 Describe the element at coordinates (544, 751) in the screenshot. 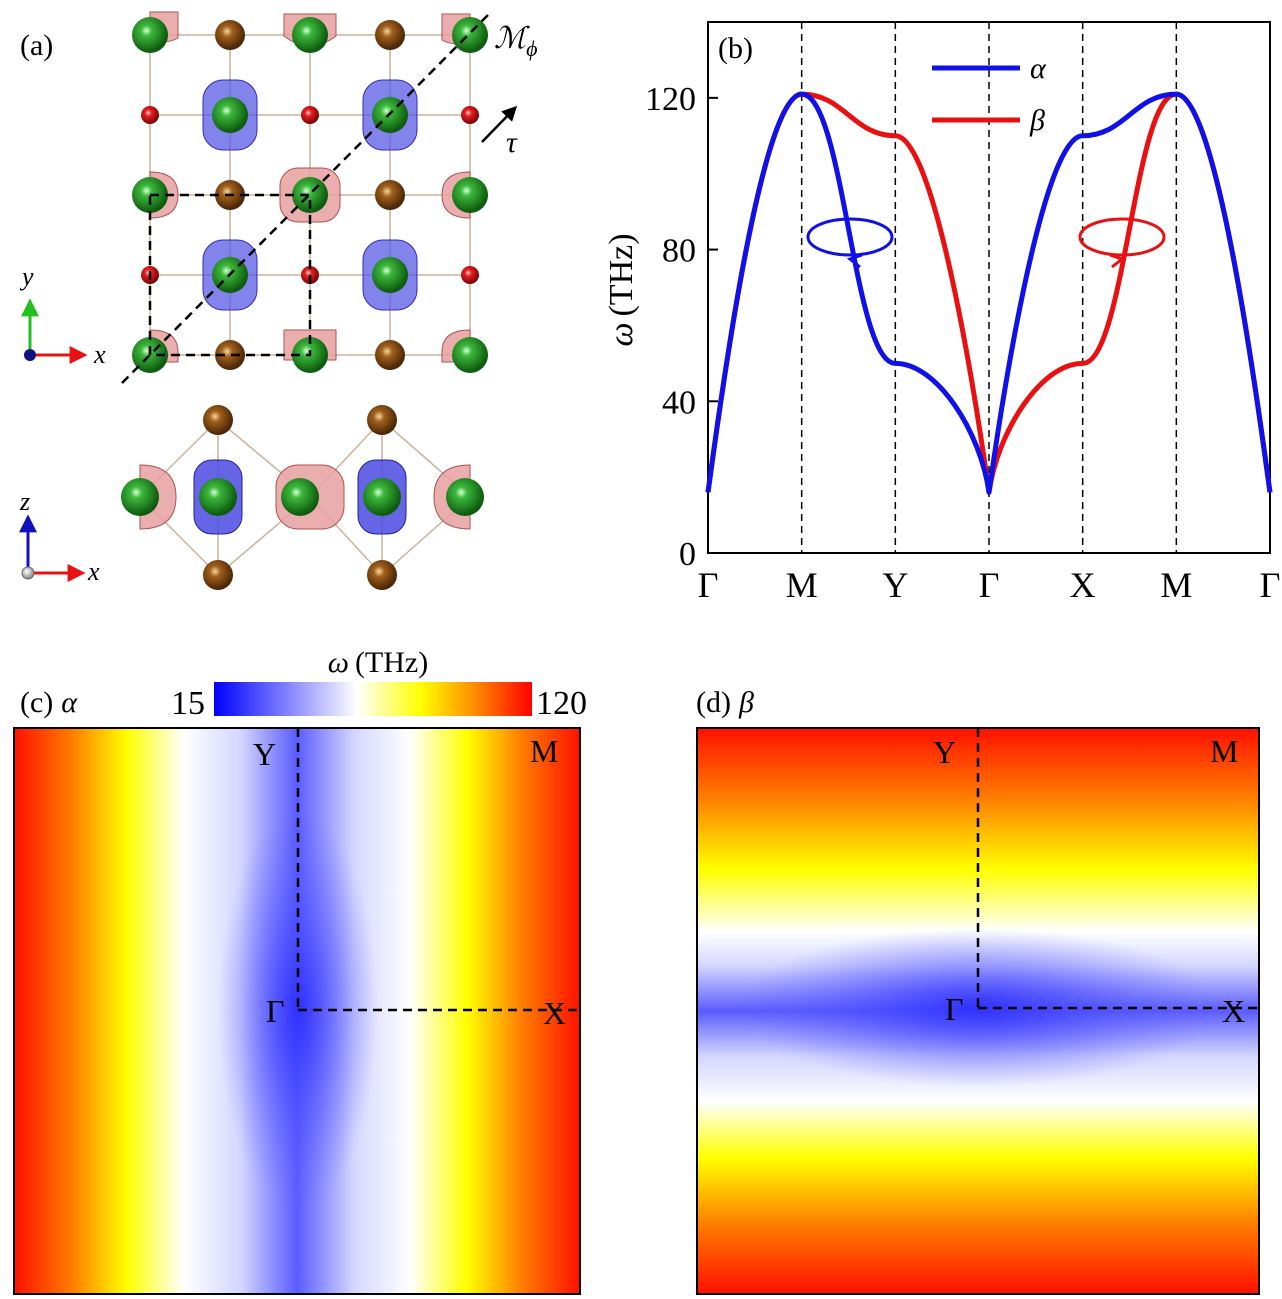

I see `c-point-M: M` at that location.